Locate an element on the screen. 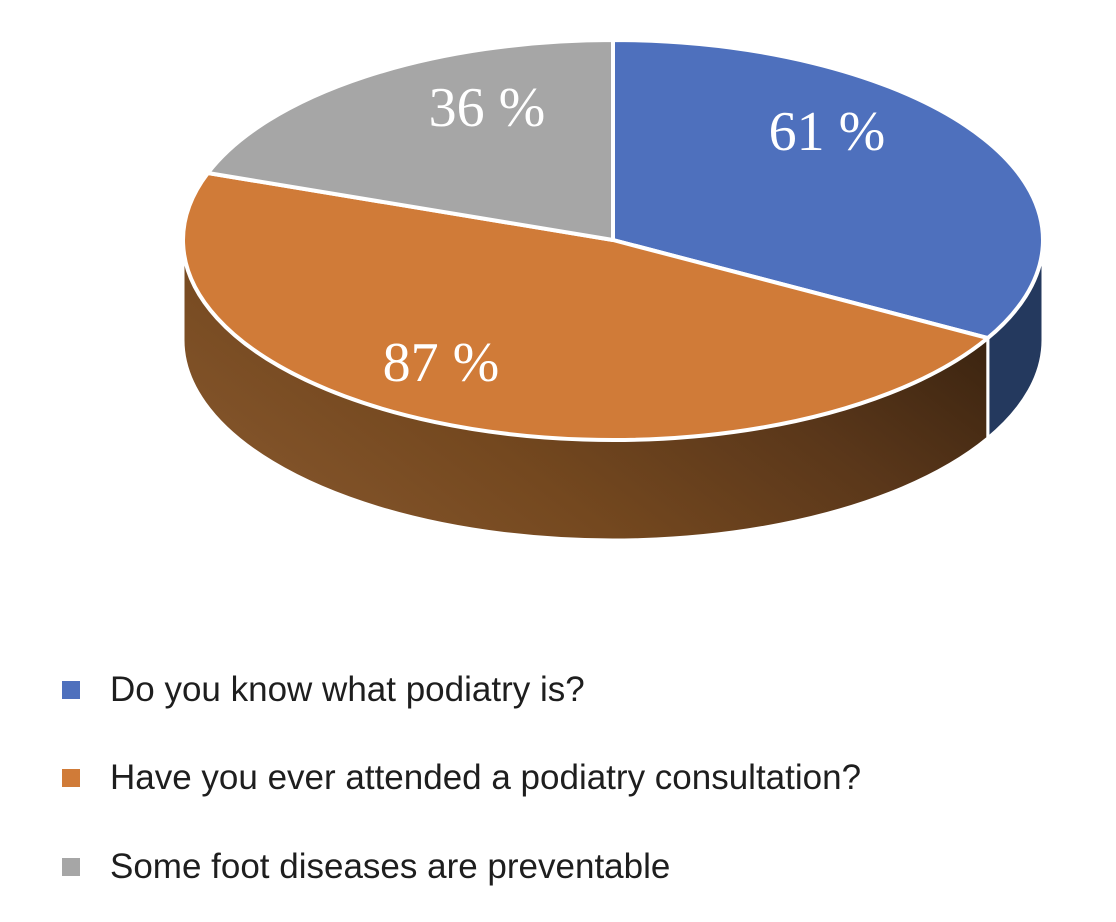 The width and height of the screenshot is (1116, 922). legend-swatch-blue-icon is located at coordinates (71, 690).